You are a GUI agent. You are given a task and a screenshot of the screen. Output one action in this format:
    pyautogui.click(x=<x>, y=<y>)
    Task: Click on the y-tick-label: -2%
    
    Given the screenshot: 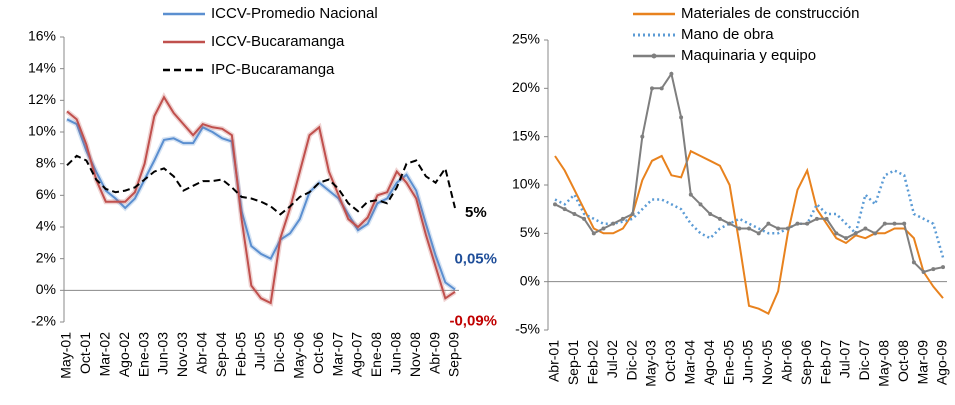 What is the action you would take?
    pyautogui.click(x=43, y=321)
    